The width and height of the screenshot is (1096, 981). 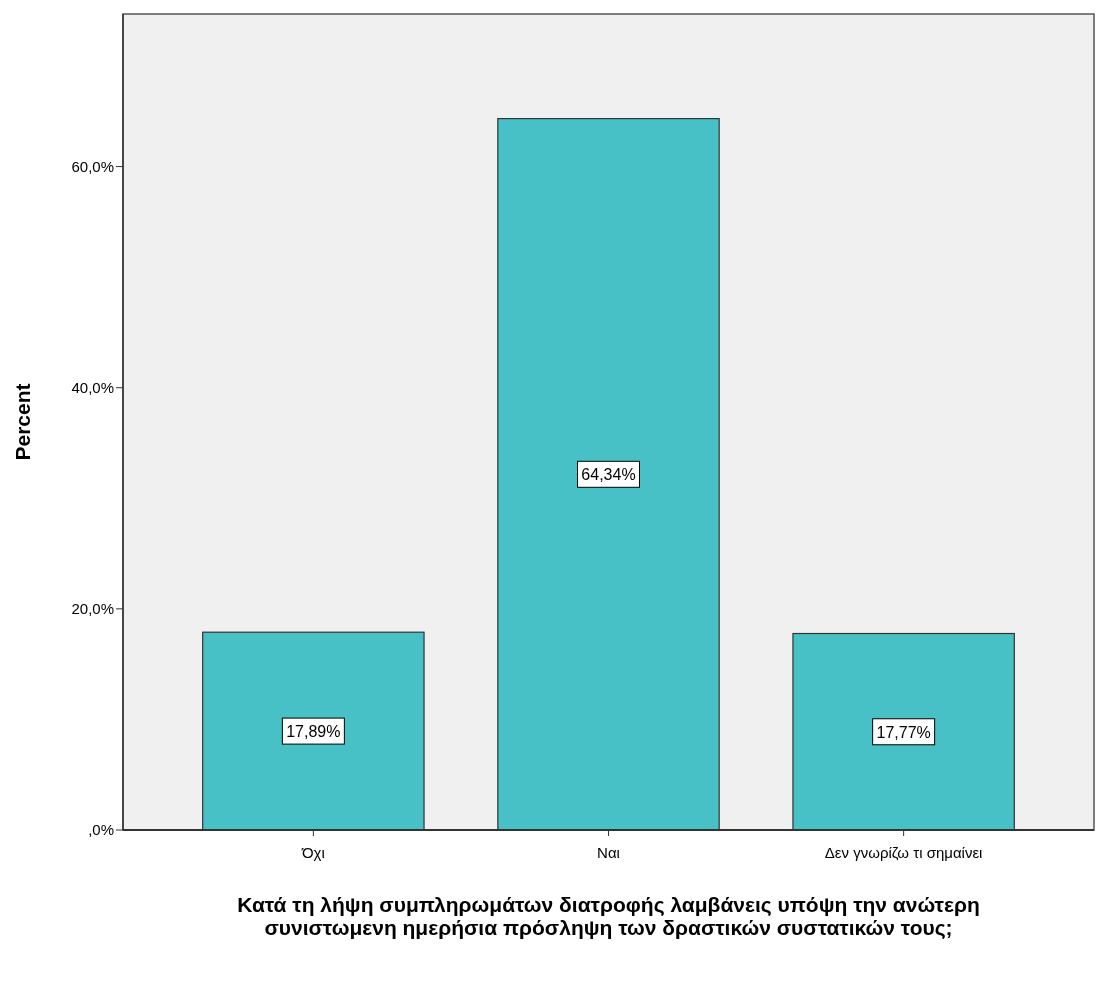 What do you see at coordinates (92, 608) in the screenshot?
I see `y-tick-label: 20,0%` at bounding box center [92, 608].